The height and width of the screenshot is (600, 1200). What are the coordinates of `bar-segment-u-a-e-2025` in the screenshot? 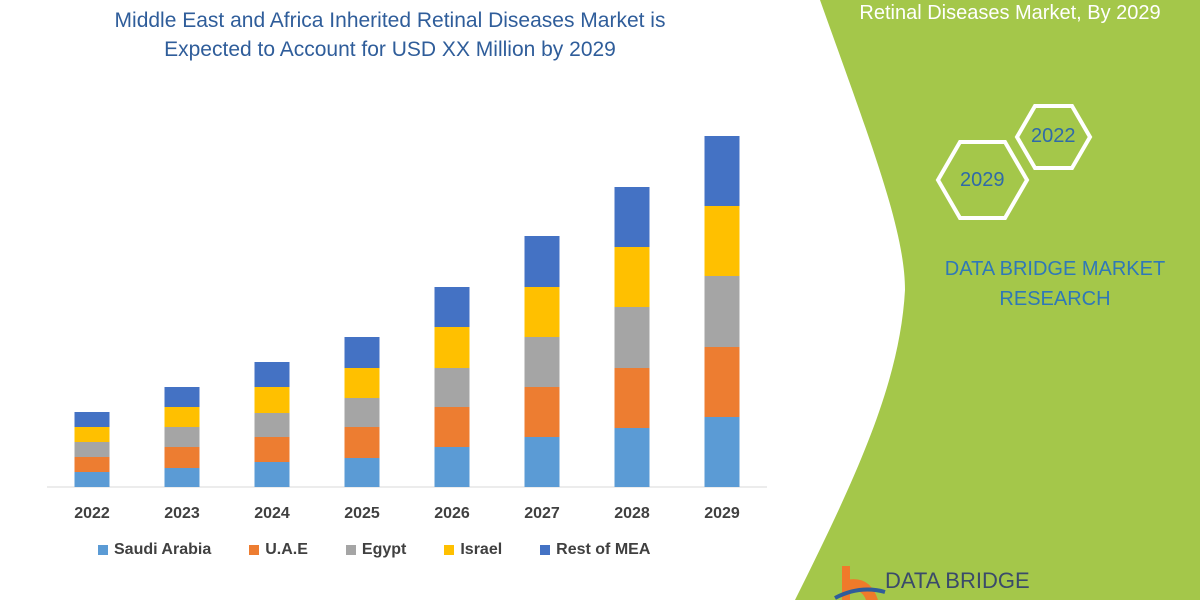 It's located at (362, 442).